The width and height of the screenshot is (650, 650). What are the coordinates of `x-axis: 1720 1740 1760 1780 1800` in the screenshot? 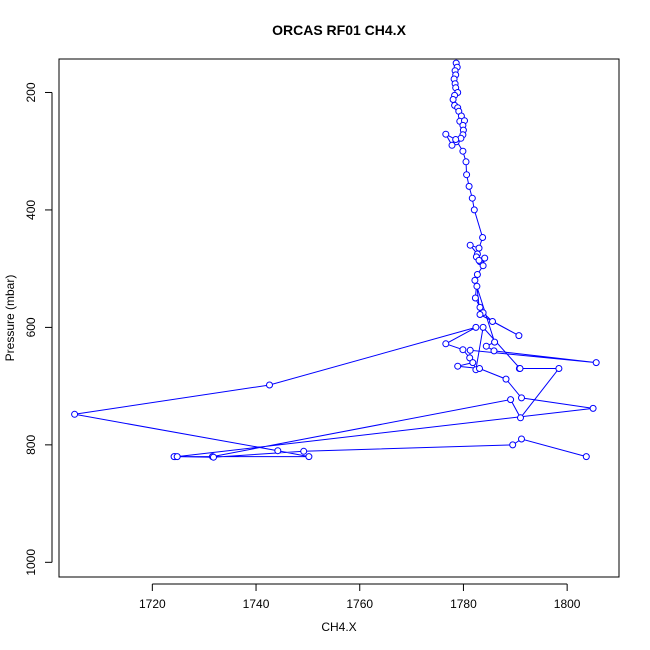 It's located at (360, 597).